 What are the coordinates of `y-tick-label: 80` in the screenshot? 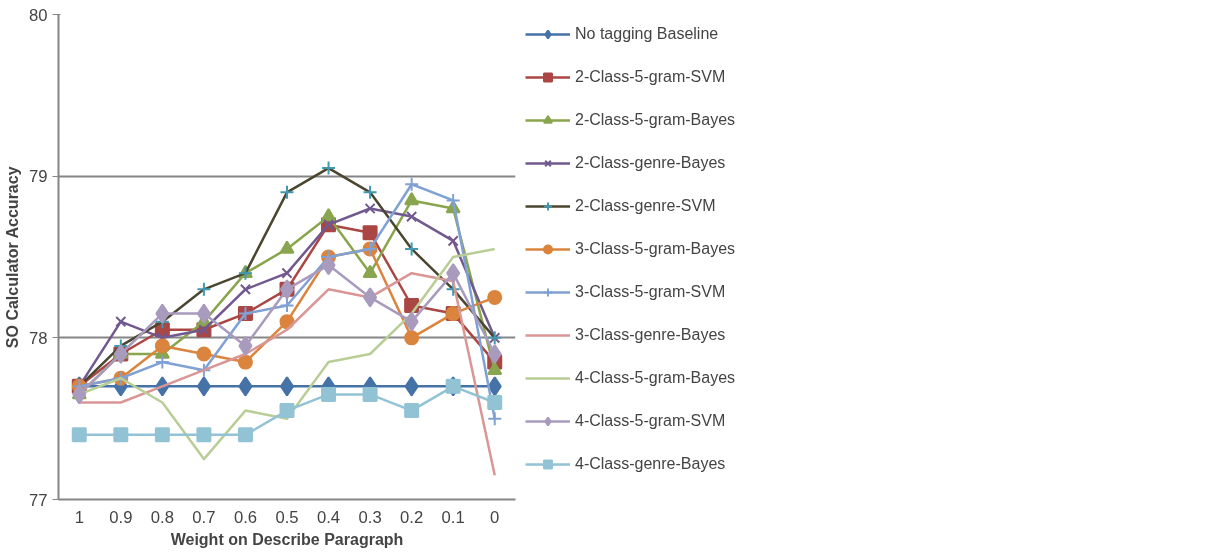 It's located at (38, 15).